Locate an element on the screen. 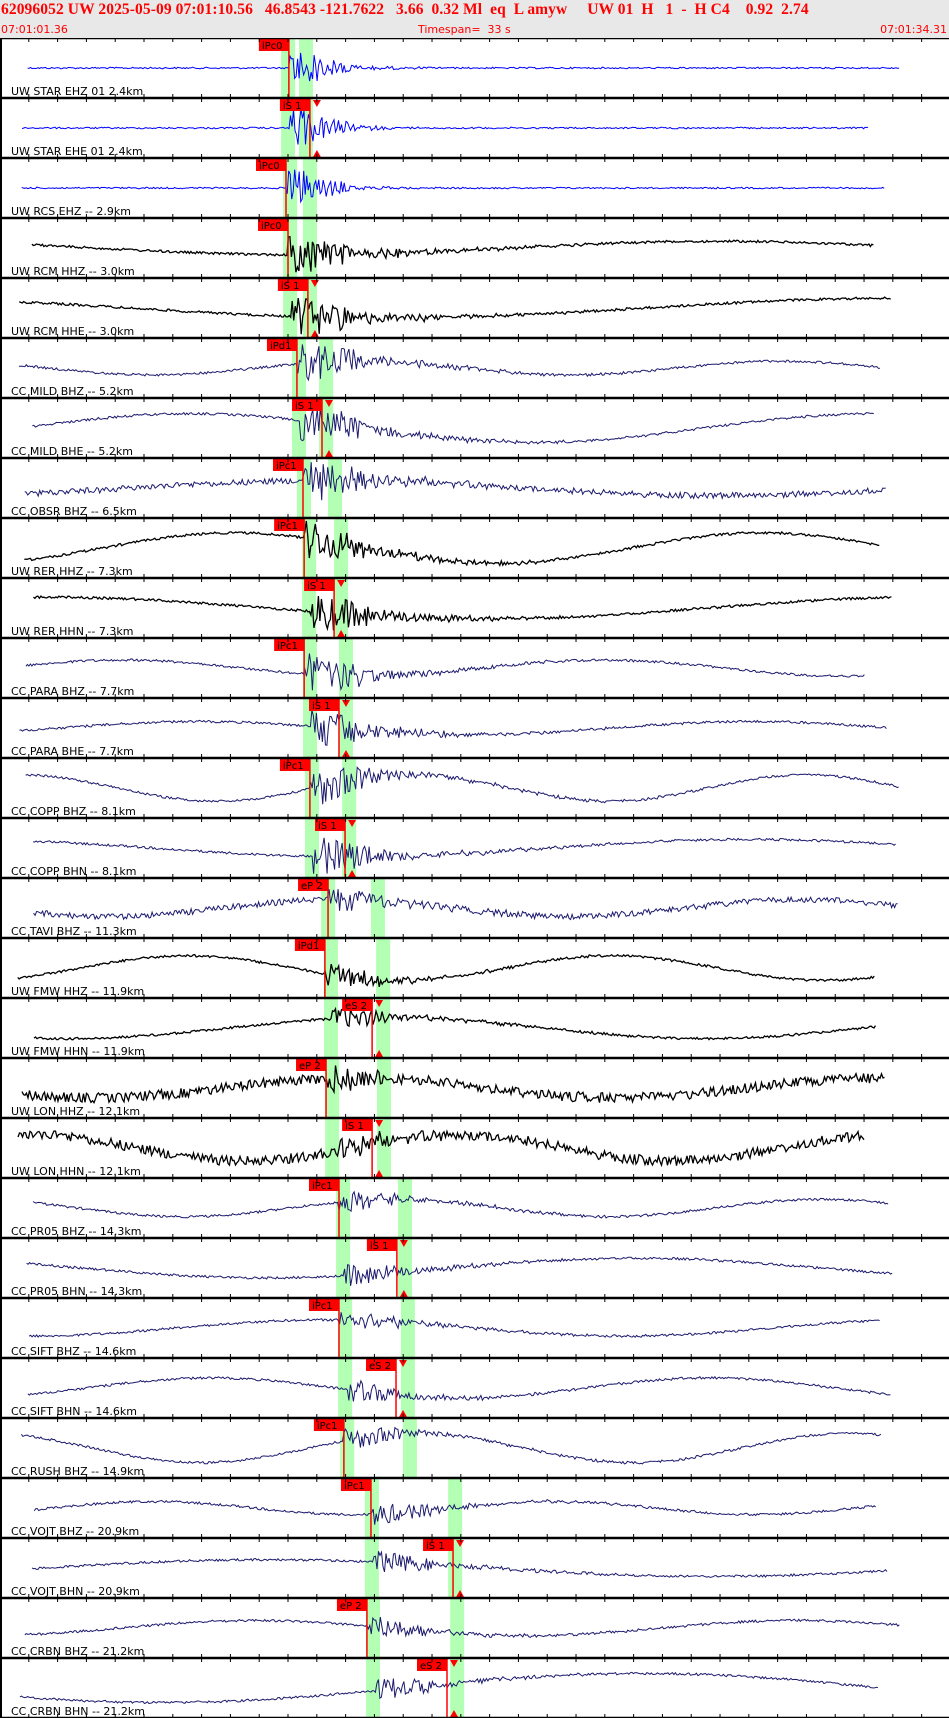  trace-label: CC MILD BHE -- 5.2km is located at coordinates (72, 451).